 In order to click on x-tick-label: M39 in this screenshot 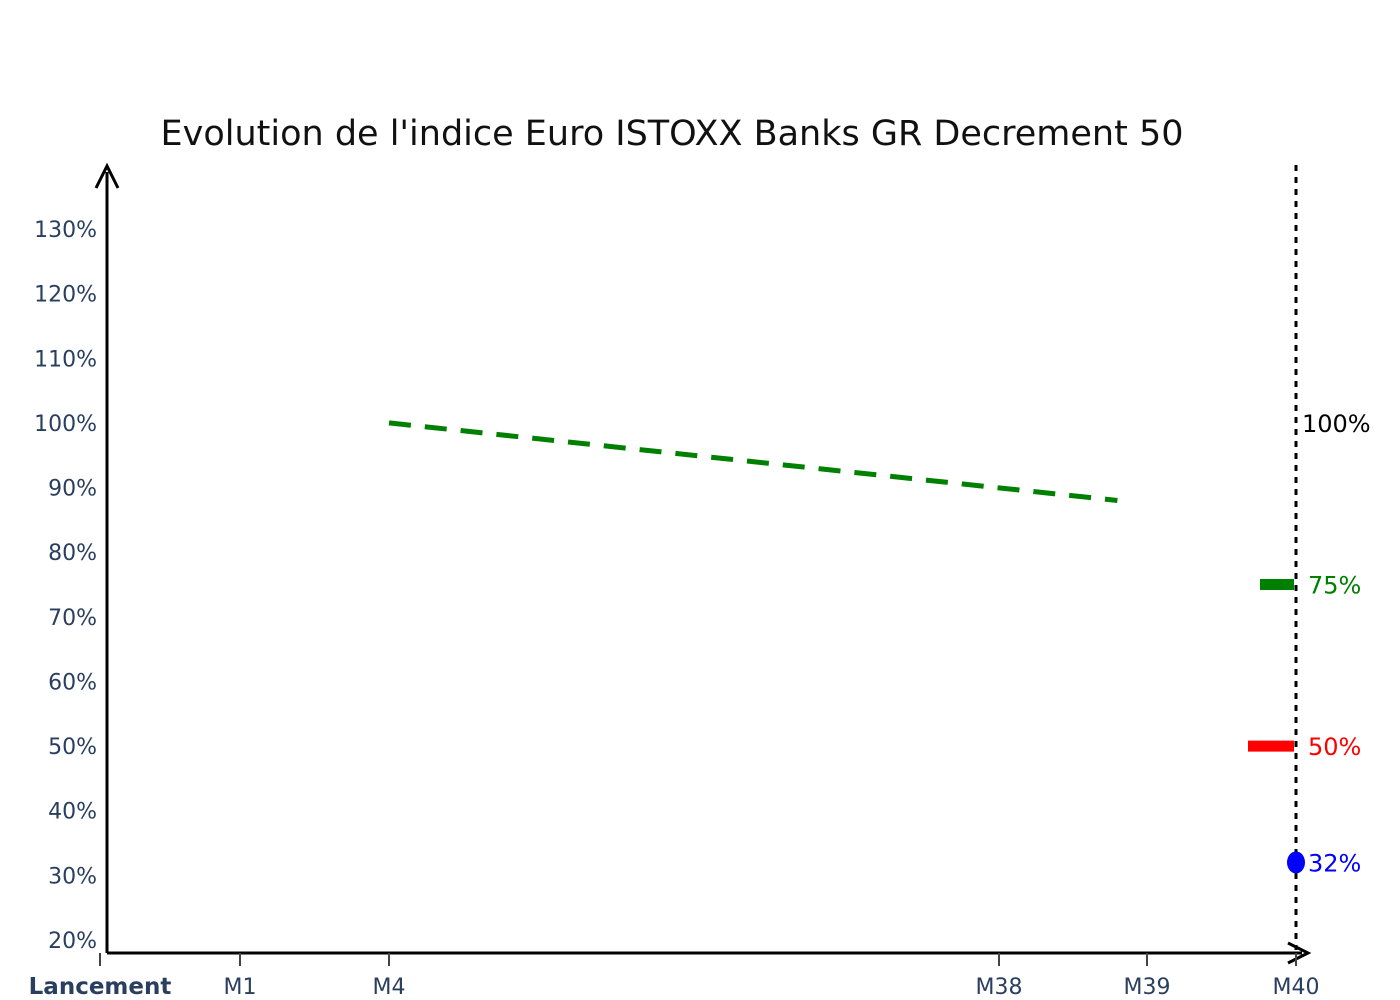, I will do `click(1147, 987)`.